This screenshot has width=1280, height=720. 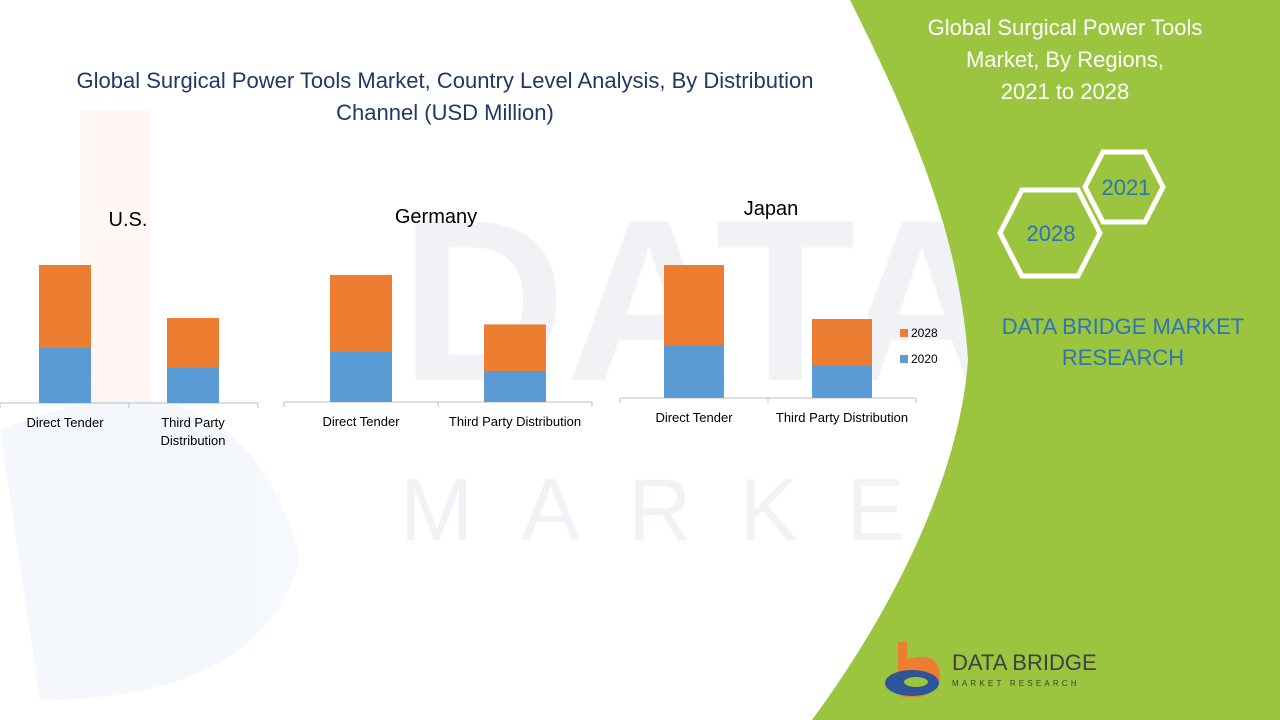 I want to click on hexagon-2028, so click(x=1050, y=233).